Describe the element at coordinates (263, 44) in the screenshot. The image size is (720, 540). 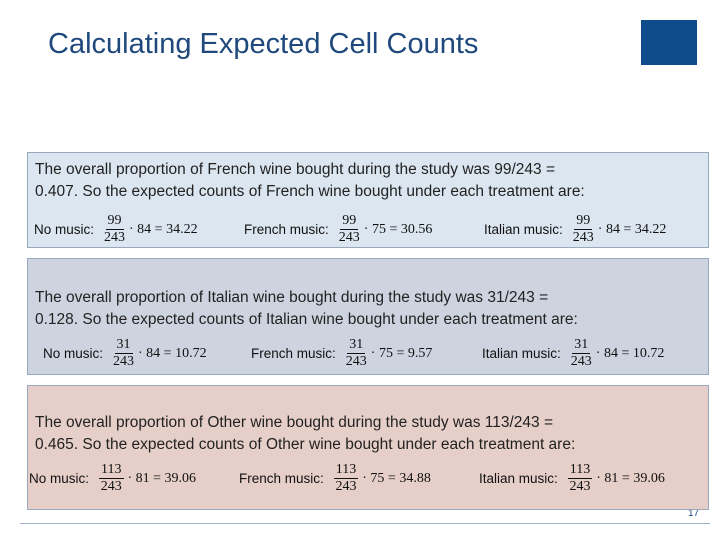
I see `slide-title: Calculating Expected Cell Counts` at that location.